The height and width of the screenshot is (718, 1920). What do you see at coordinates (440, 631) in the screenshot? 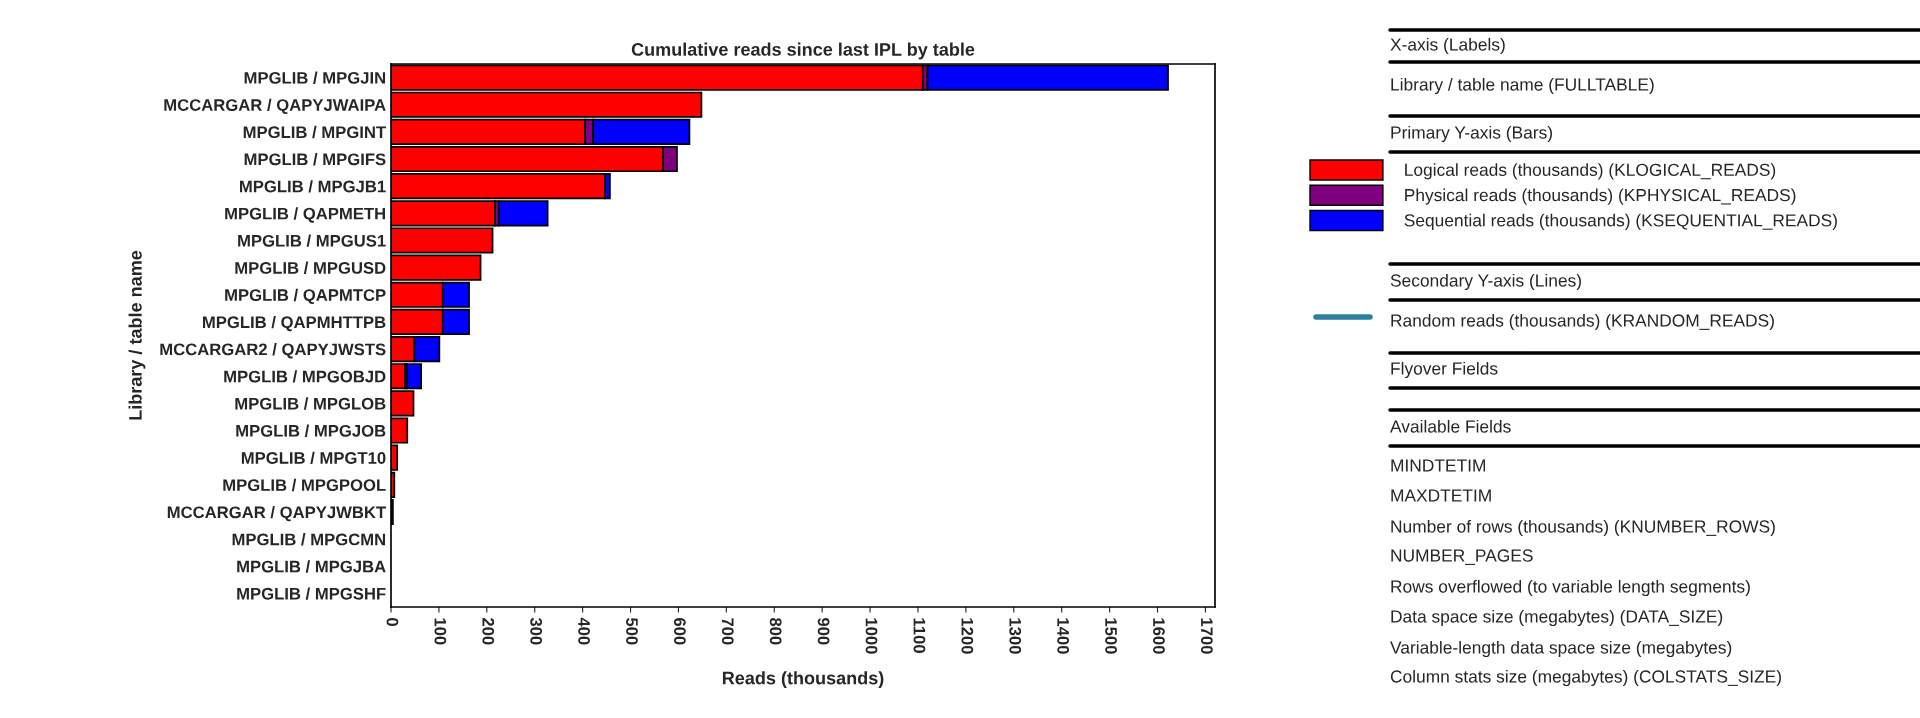
I see `x-tick-label: 100` at bounding box center [440, 631].